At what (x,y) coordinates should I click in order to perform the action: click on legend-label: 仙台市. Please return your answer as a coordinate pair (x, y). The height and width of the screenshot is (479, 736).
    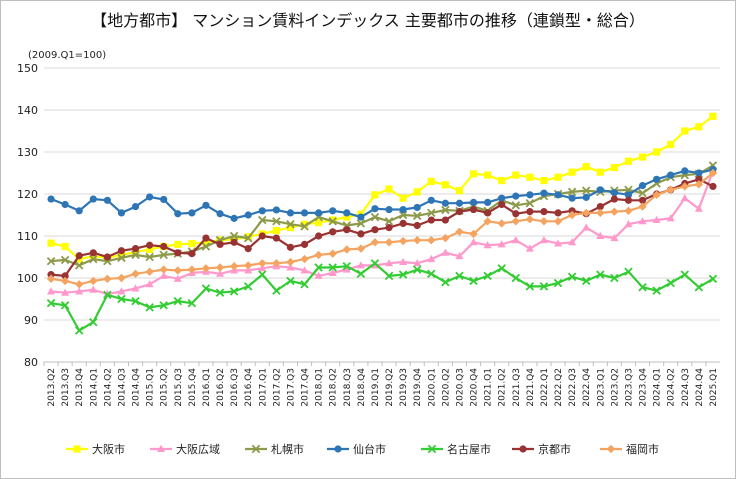
    Looking at the image, I should click on (369, 449).